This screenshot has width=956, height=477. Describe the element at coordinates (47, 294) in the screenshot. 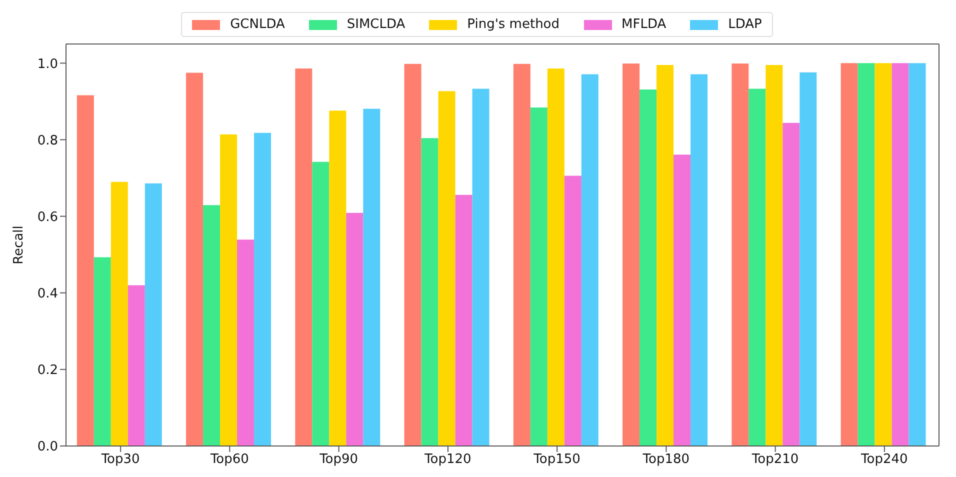

I see `y-tick-label: 0.4` at that location.